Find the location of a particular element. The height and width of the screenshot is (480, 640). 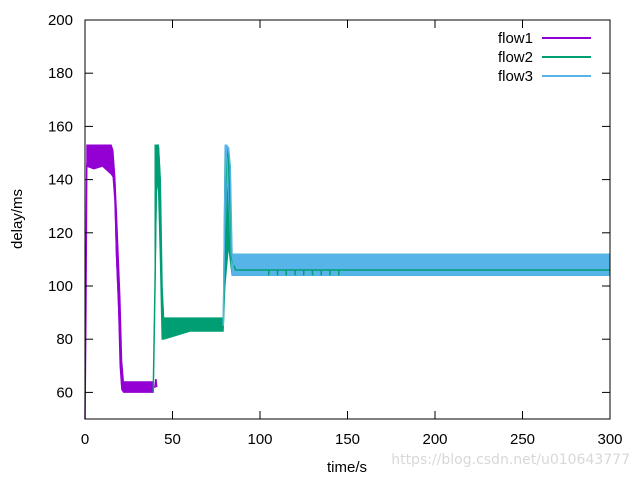

y-tick-label: 140 is located at coordinates (60, 180).